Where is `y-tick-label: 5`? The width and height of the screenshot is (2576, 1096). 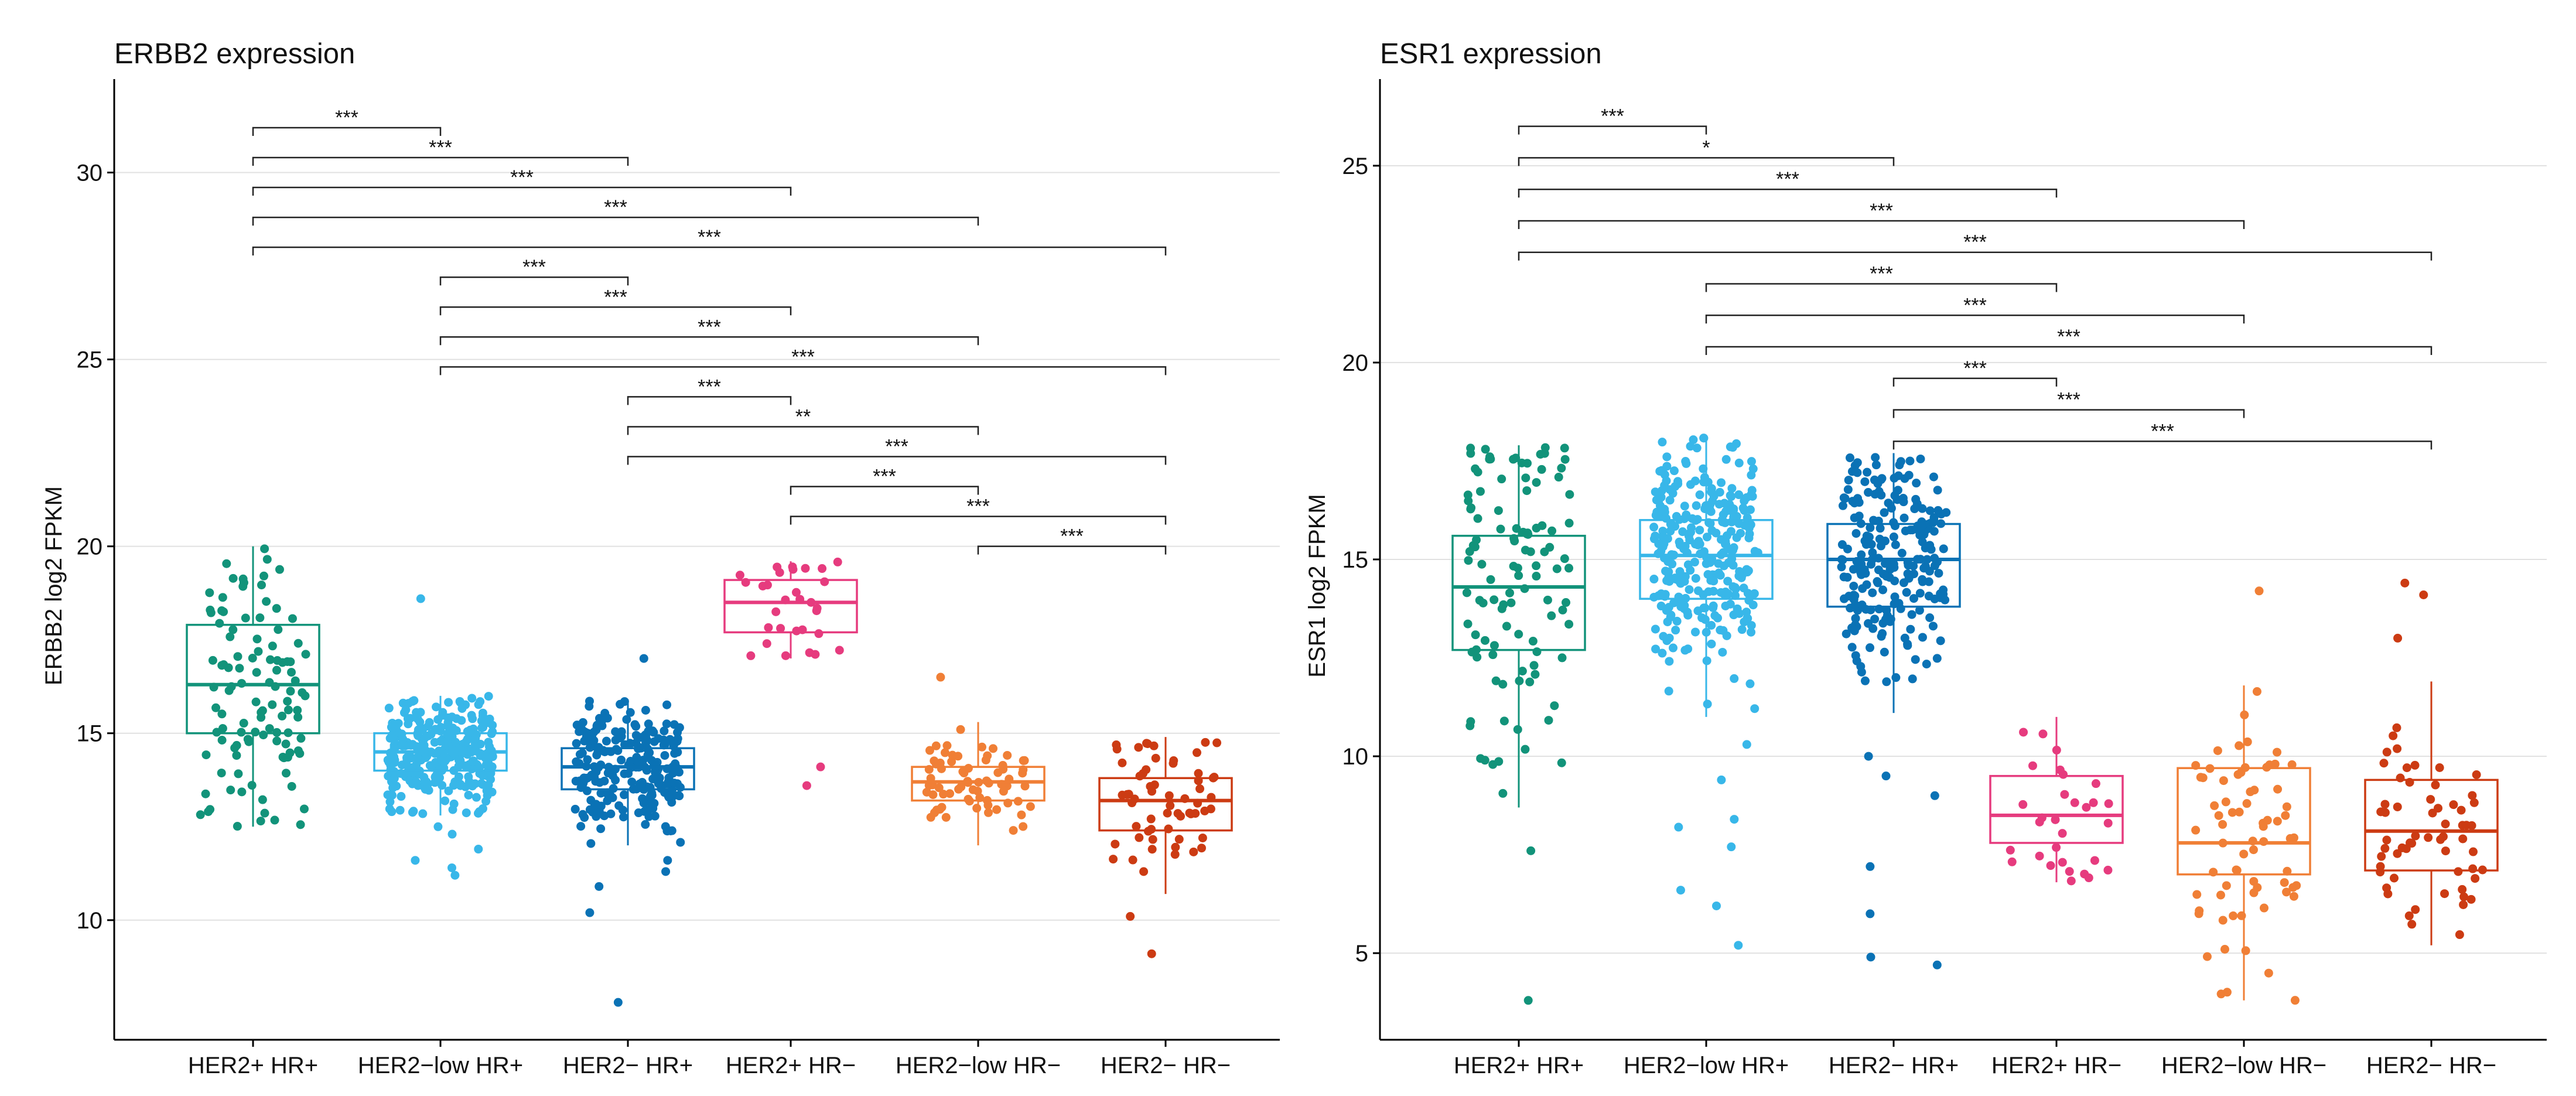
y-tick-label: 5 is located at coordinates (1362, 954).